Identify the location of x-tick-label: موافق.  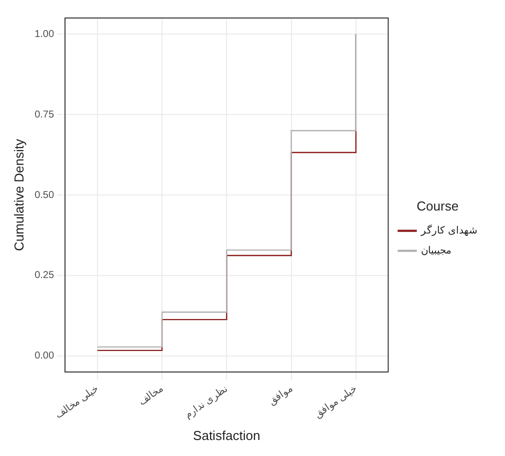
(280, 396).